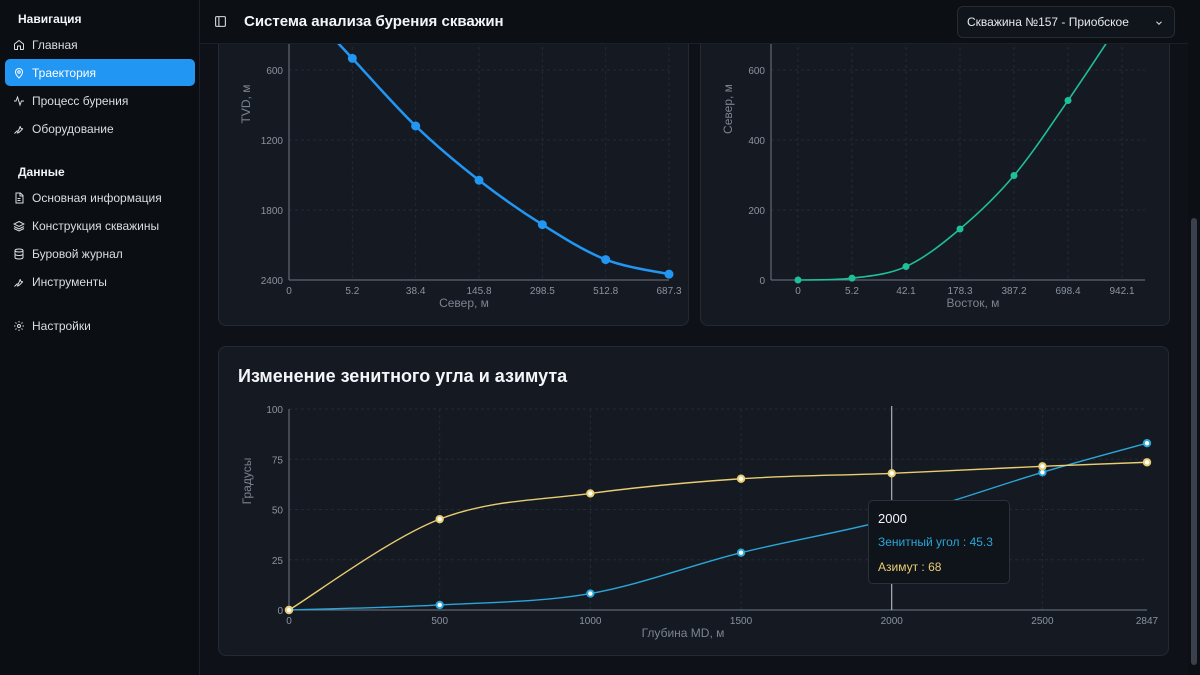  What do you see at coordinates (220, 21) in the screenshot?
I see `sidebar-toggle-icon` at bounding box center [220, 21].